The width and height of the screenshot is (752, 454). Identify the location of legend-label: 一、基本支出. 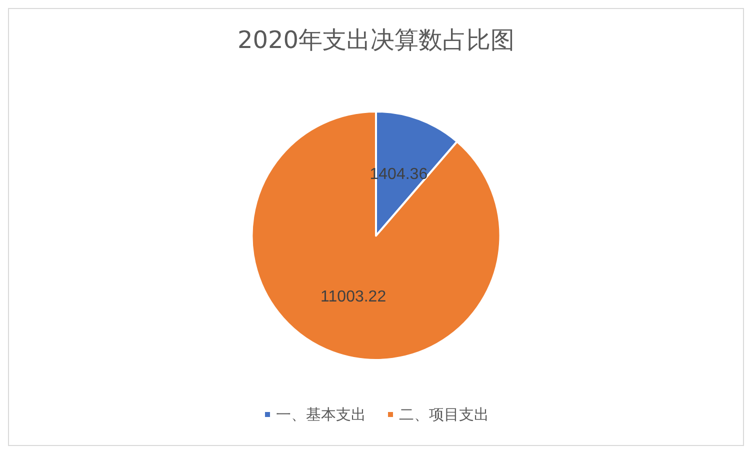
(321, 415).